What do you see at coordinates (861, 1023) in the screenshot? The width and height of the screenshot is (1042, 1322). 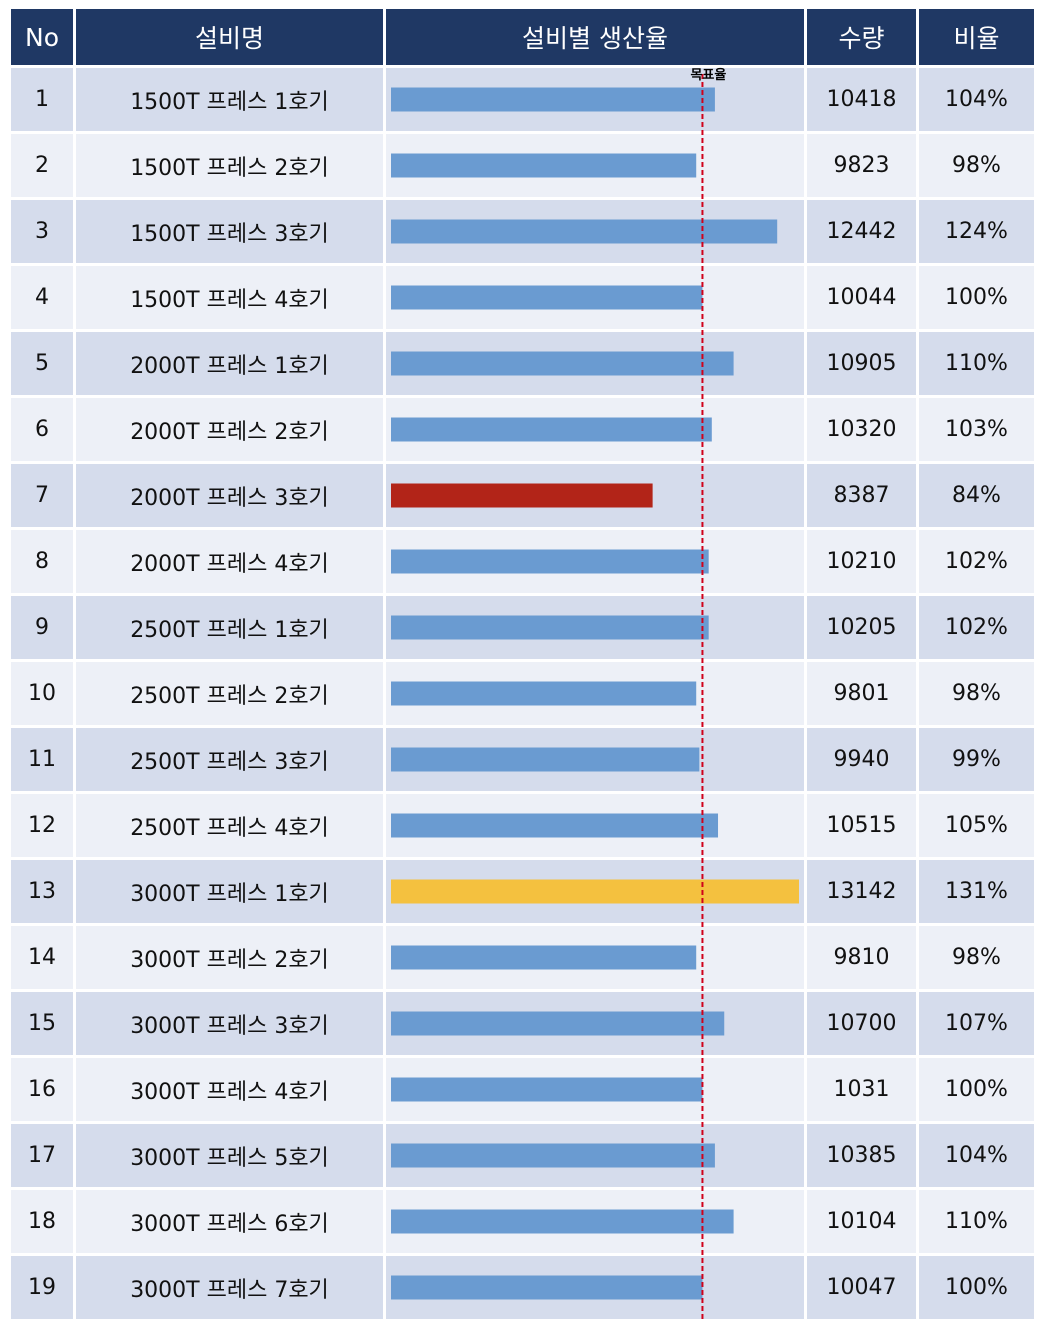 I see `row-qty-cell: 10700` at bounding box center [861, 1023].